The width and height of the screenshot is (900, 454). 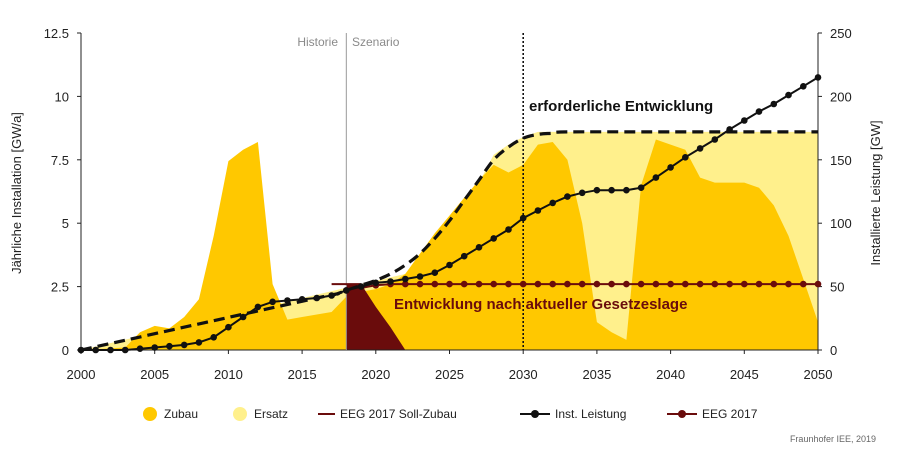 What do you see at coordinates (228, 374) in the screenshot?
I see `x-tick-label: 2010` at bounding box center [228, 374].